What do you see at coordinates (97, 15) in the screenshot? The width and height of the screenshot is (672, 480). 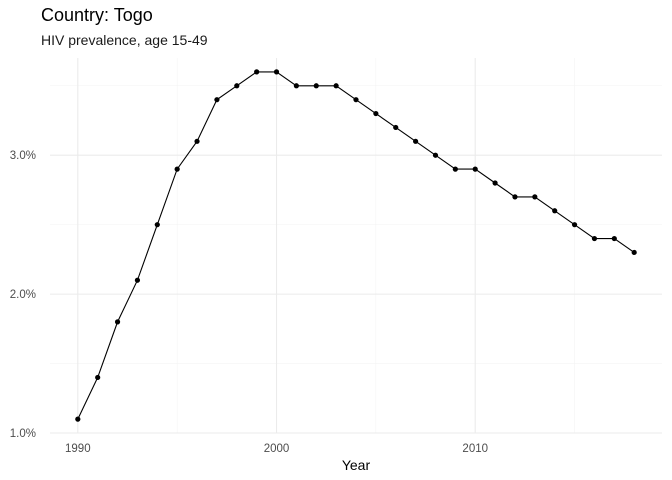 I see `chart-title: Country: Togo` at bounding box center [97, 15].